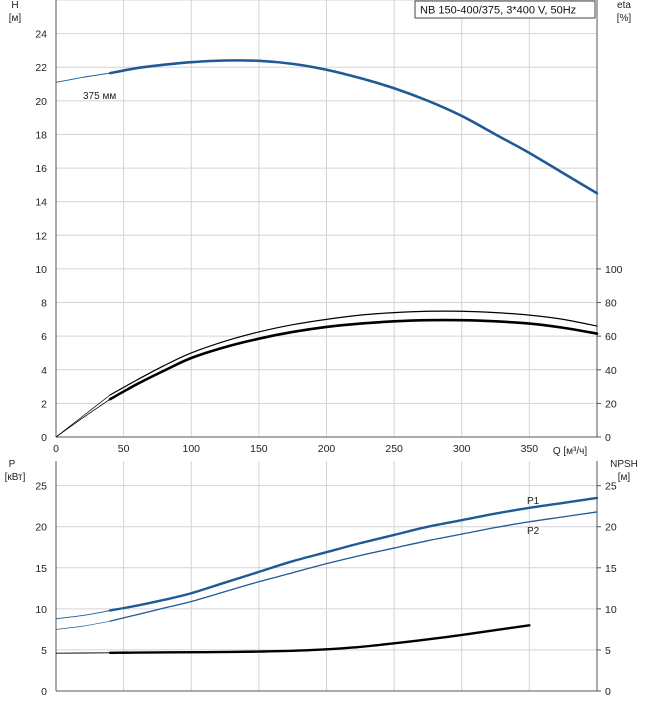 The image size is (658, 705). I want to click on power-tick-label: 10, so click(41, 610).